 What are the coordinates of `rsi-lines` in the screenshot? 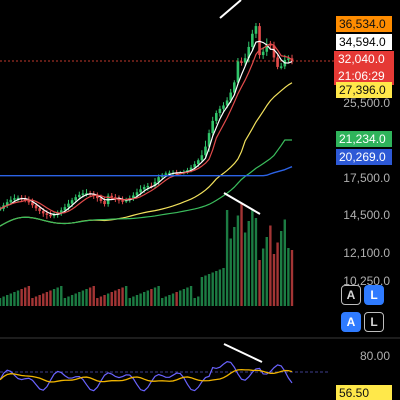 It's located at (146, 376).